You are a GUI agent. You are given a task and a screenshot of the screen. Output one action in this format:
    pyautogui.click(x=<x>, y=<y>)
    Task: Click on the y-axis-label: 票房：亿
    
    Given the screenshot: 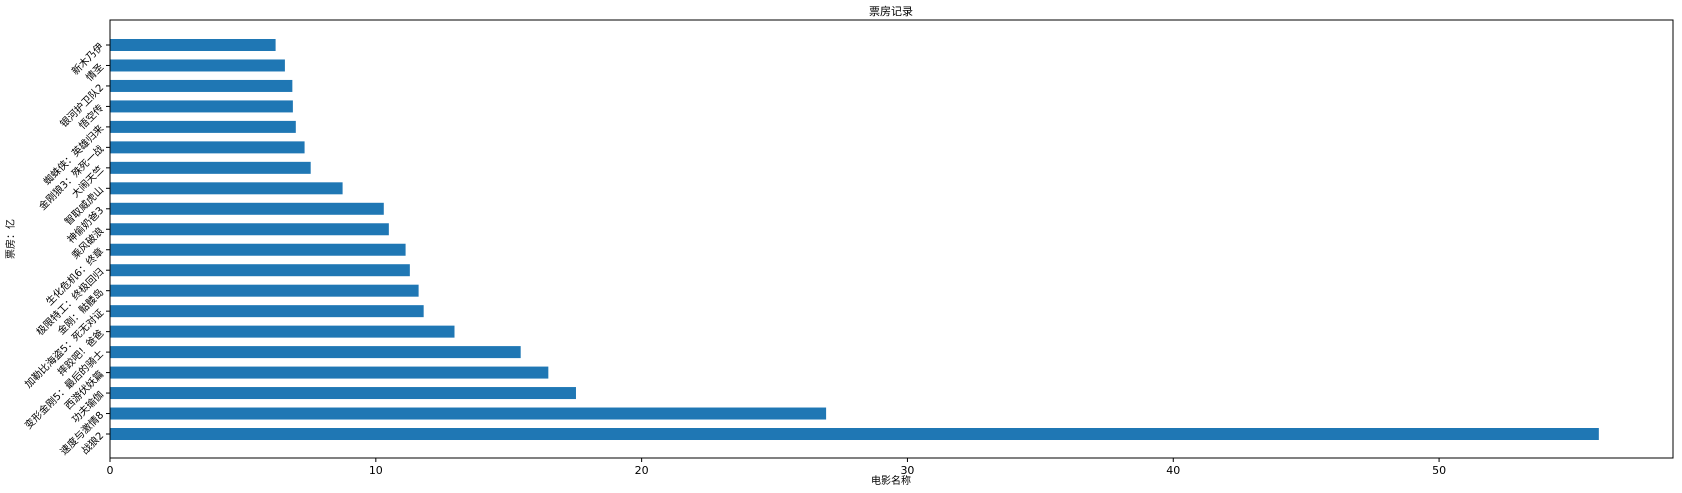 What is the action you would take?
    pyautogui.click(x=10, y=239)
    